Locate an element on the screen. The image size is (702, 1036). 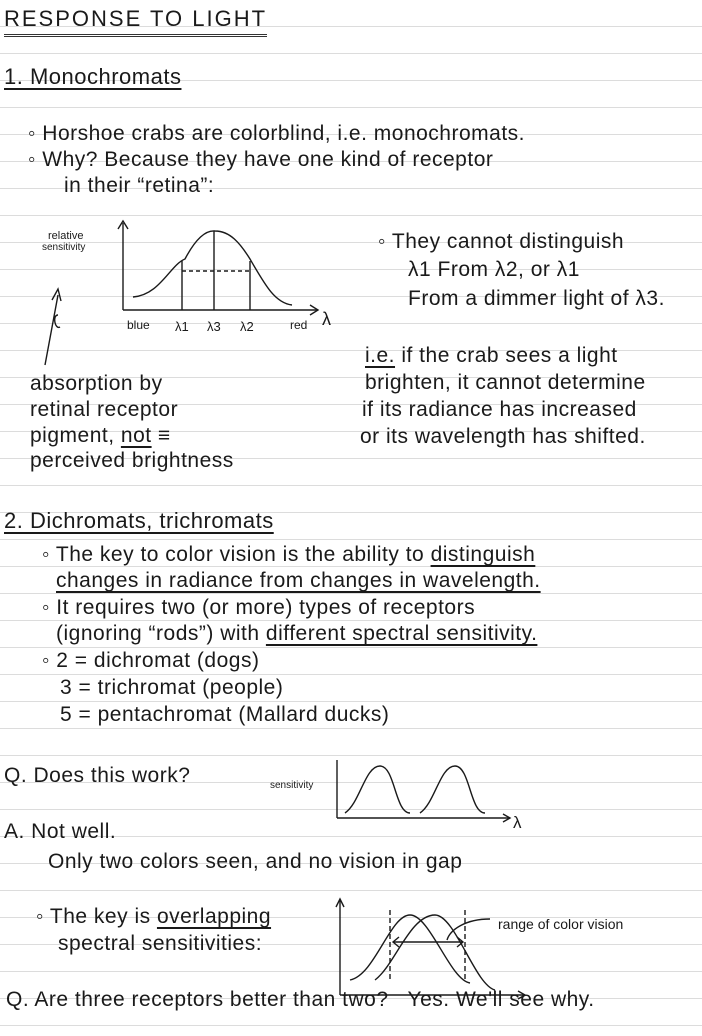
list-item: ◦ 2 = dichromat (dogs) is located at coordinates (151, 660).